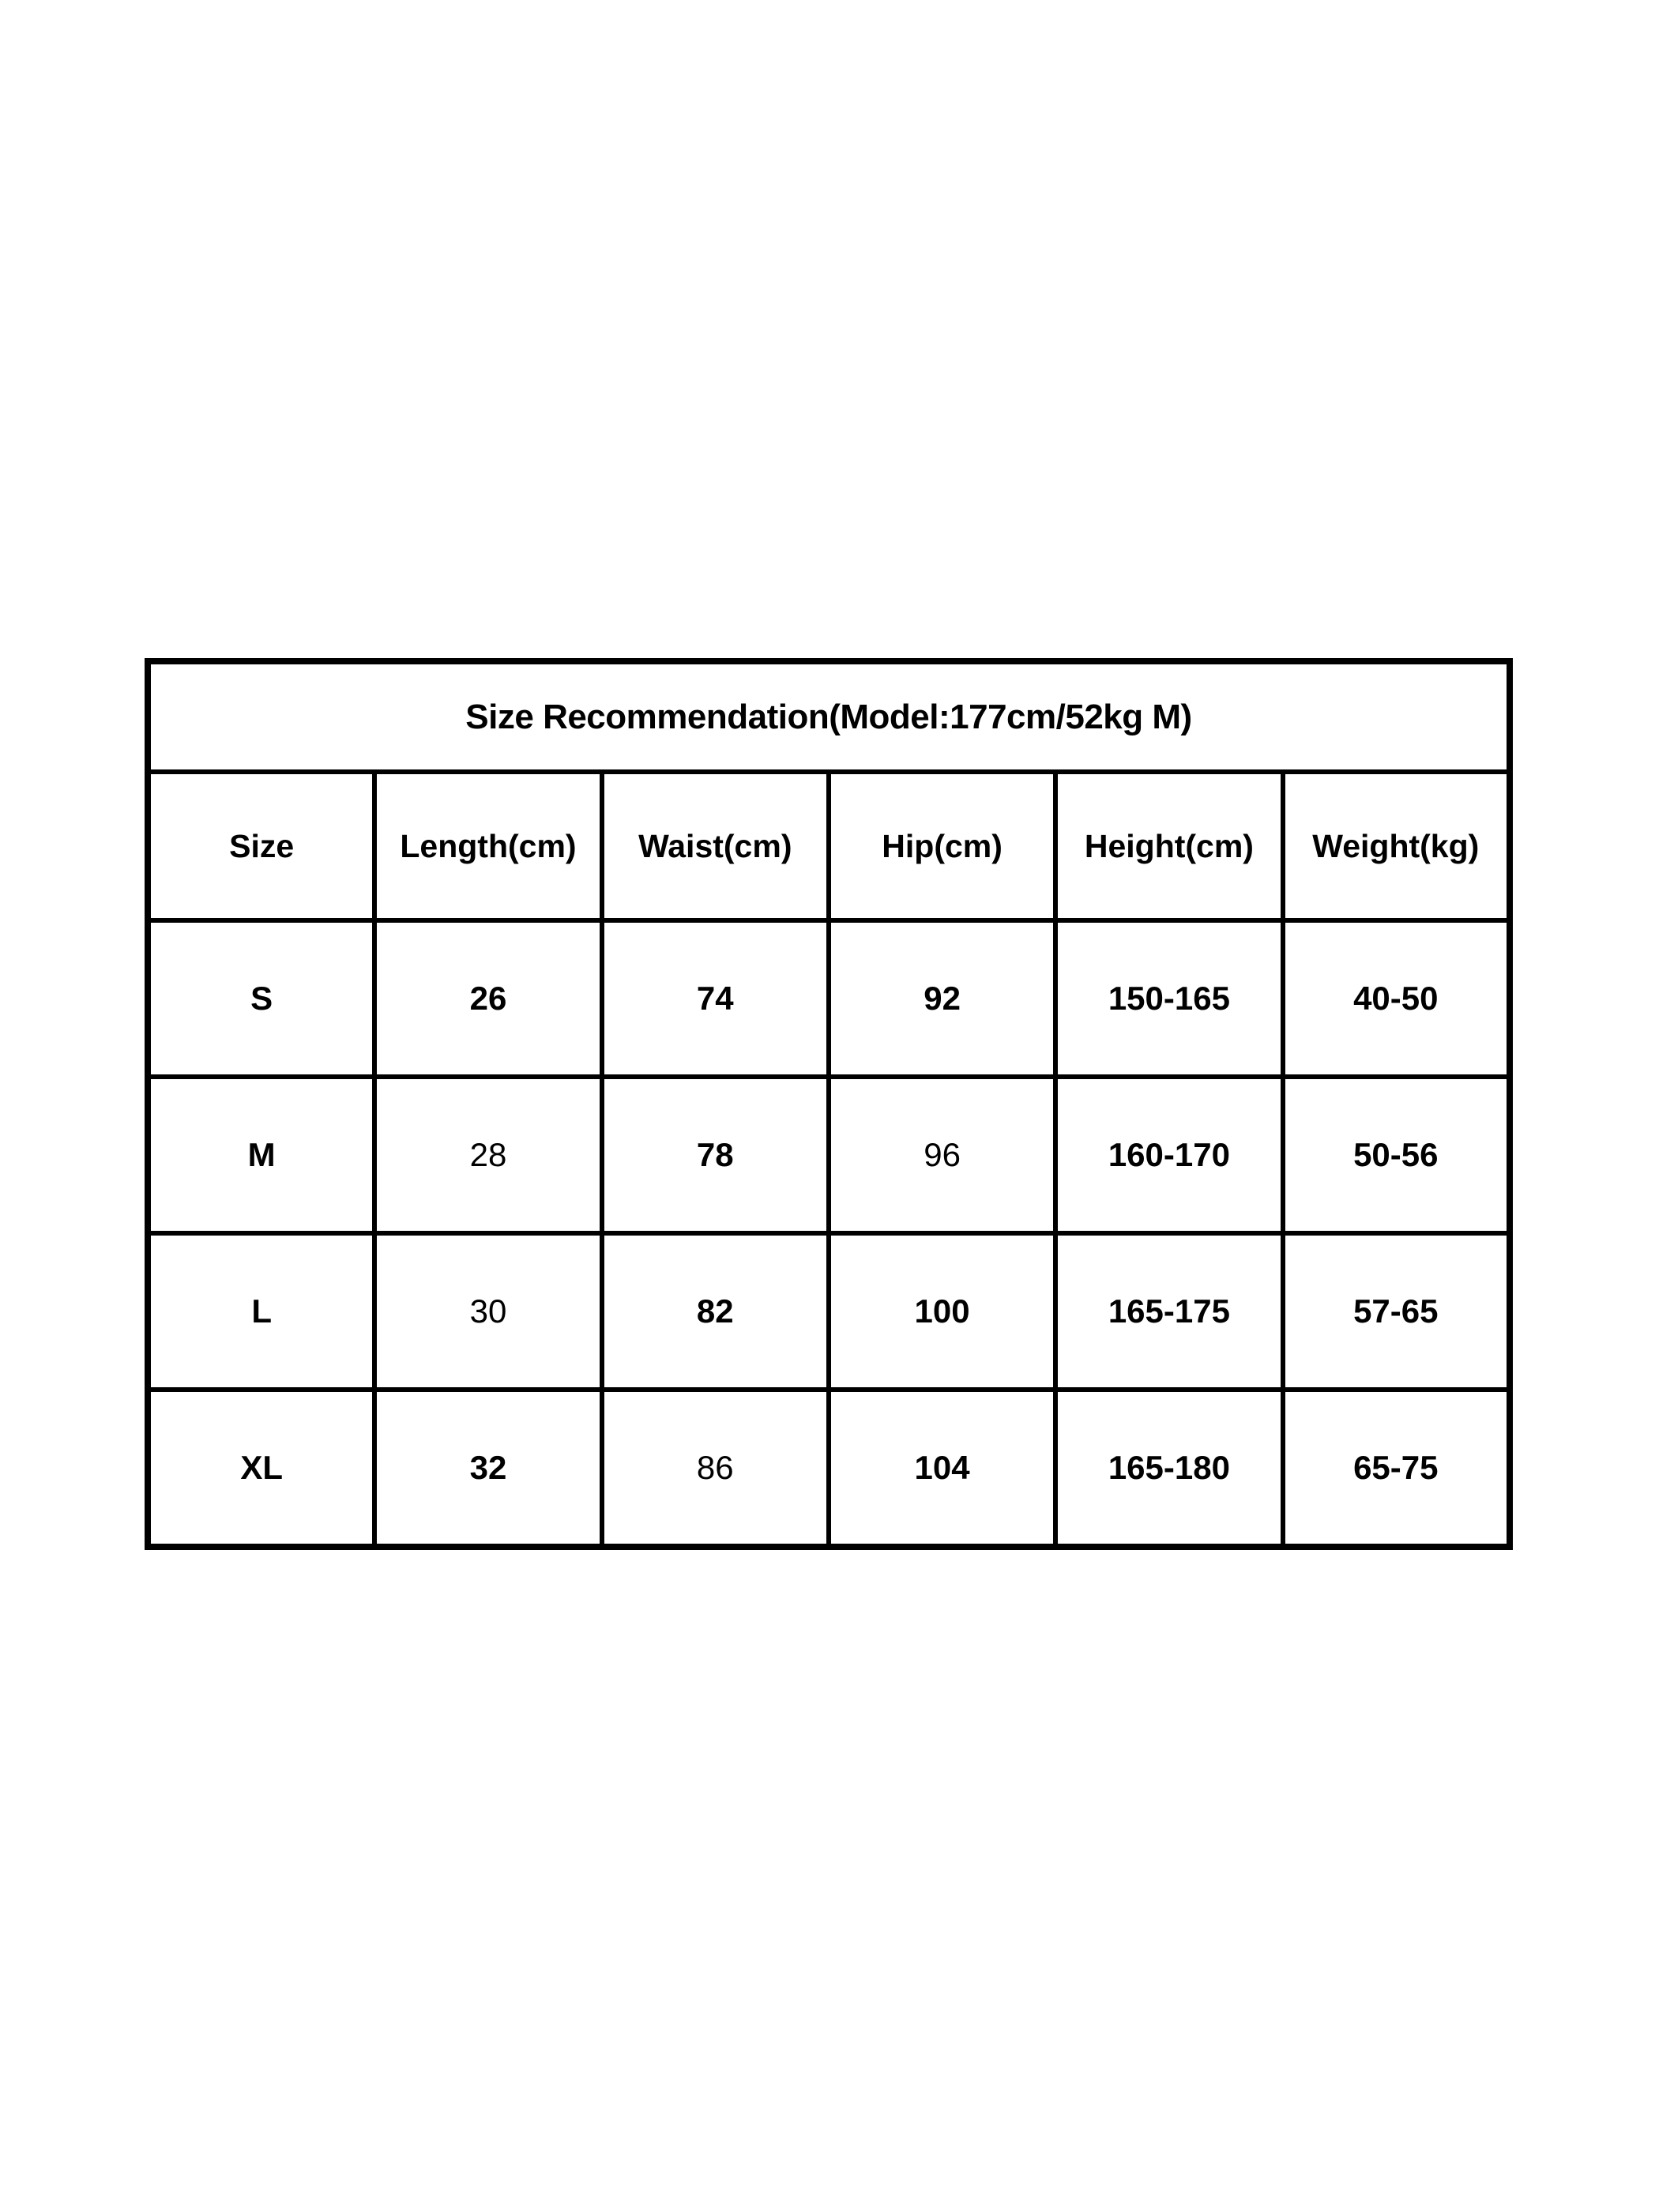 This screenshot has height=2212, width=1659. What do you see at coordinates (715, 1468) in the screenshot?
I see `cell-xl-waist: 86` at bounding box center [715, 1468].